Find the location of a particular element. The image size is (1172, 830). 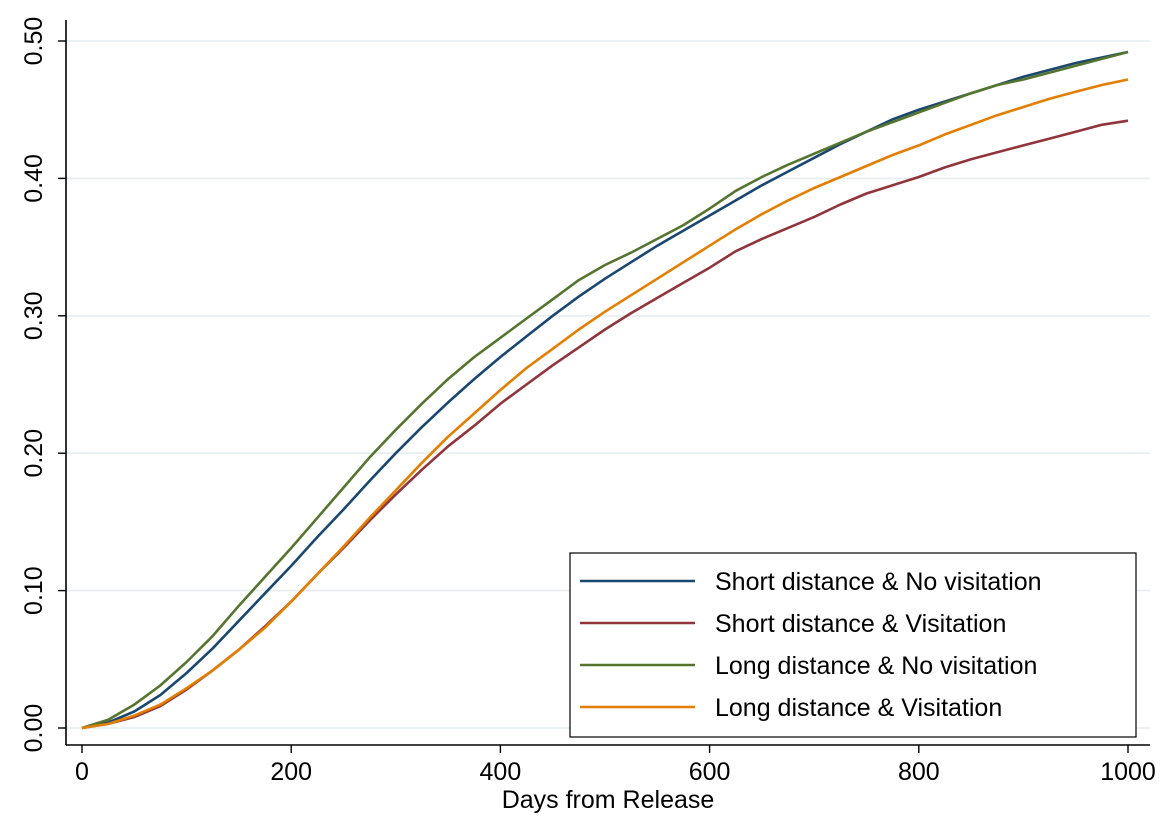

x-tick-label: 600 is located at coordinates (710, 772).